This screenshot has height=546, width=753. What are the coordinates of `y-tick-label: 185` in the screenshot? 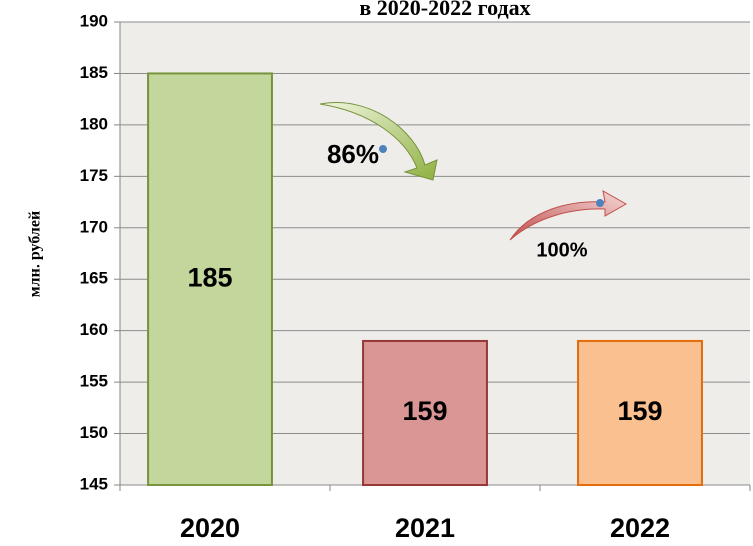 It's located at (94, 72).